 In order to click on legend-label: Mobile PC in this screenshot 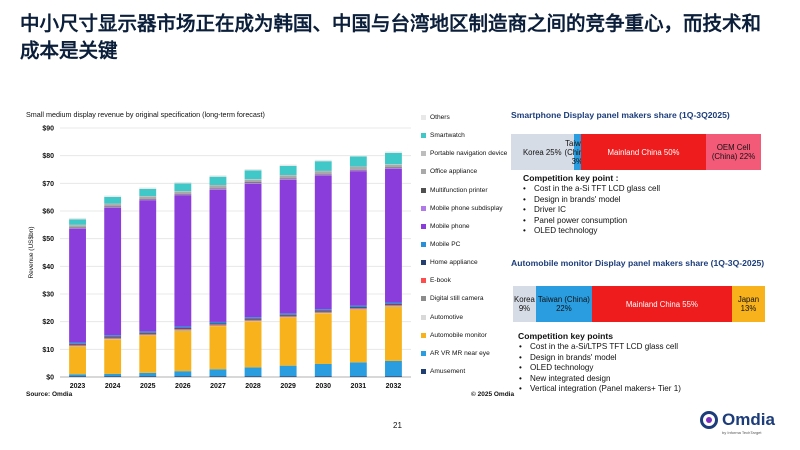, I will do `click(445, 244)`.